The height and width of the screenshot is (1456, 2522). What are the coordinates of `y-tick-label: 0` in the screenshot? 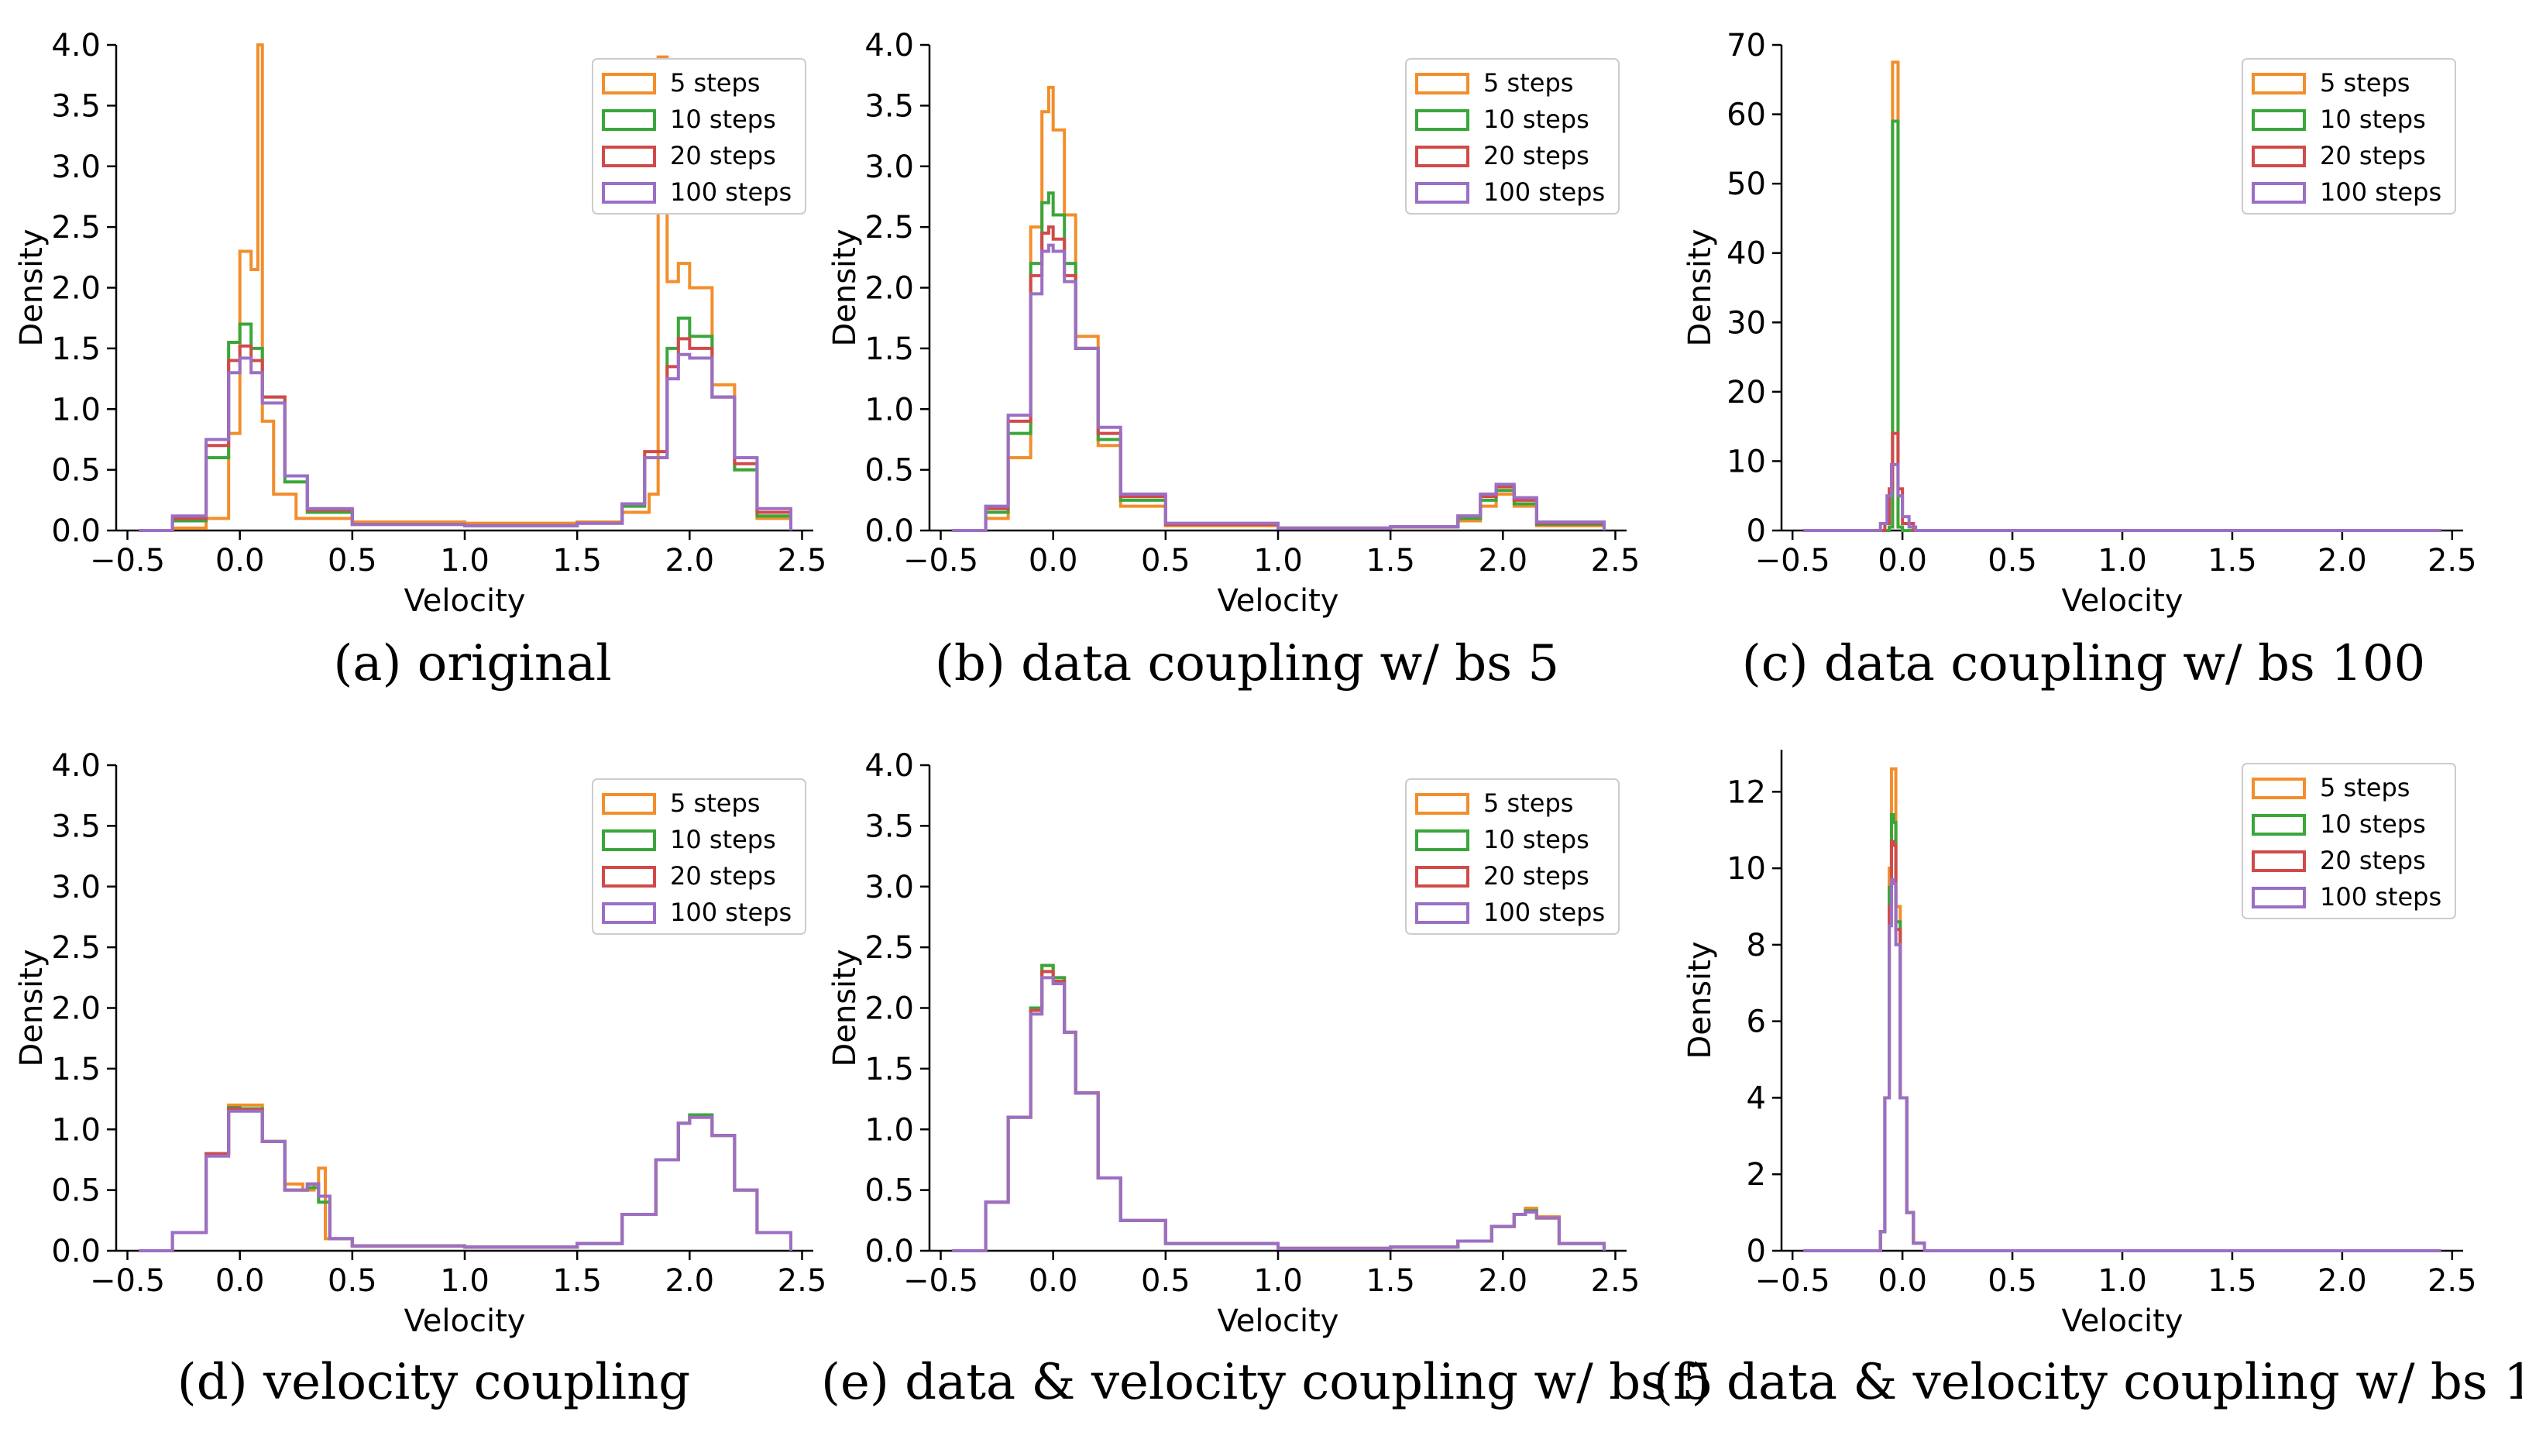 It's located at (1756, 1251).